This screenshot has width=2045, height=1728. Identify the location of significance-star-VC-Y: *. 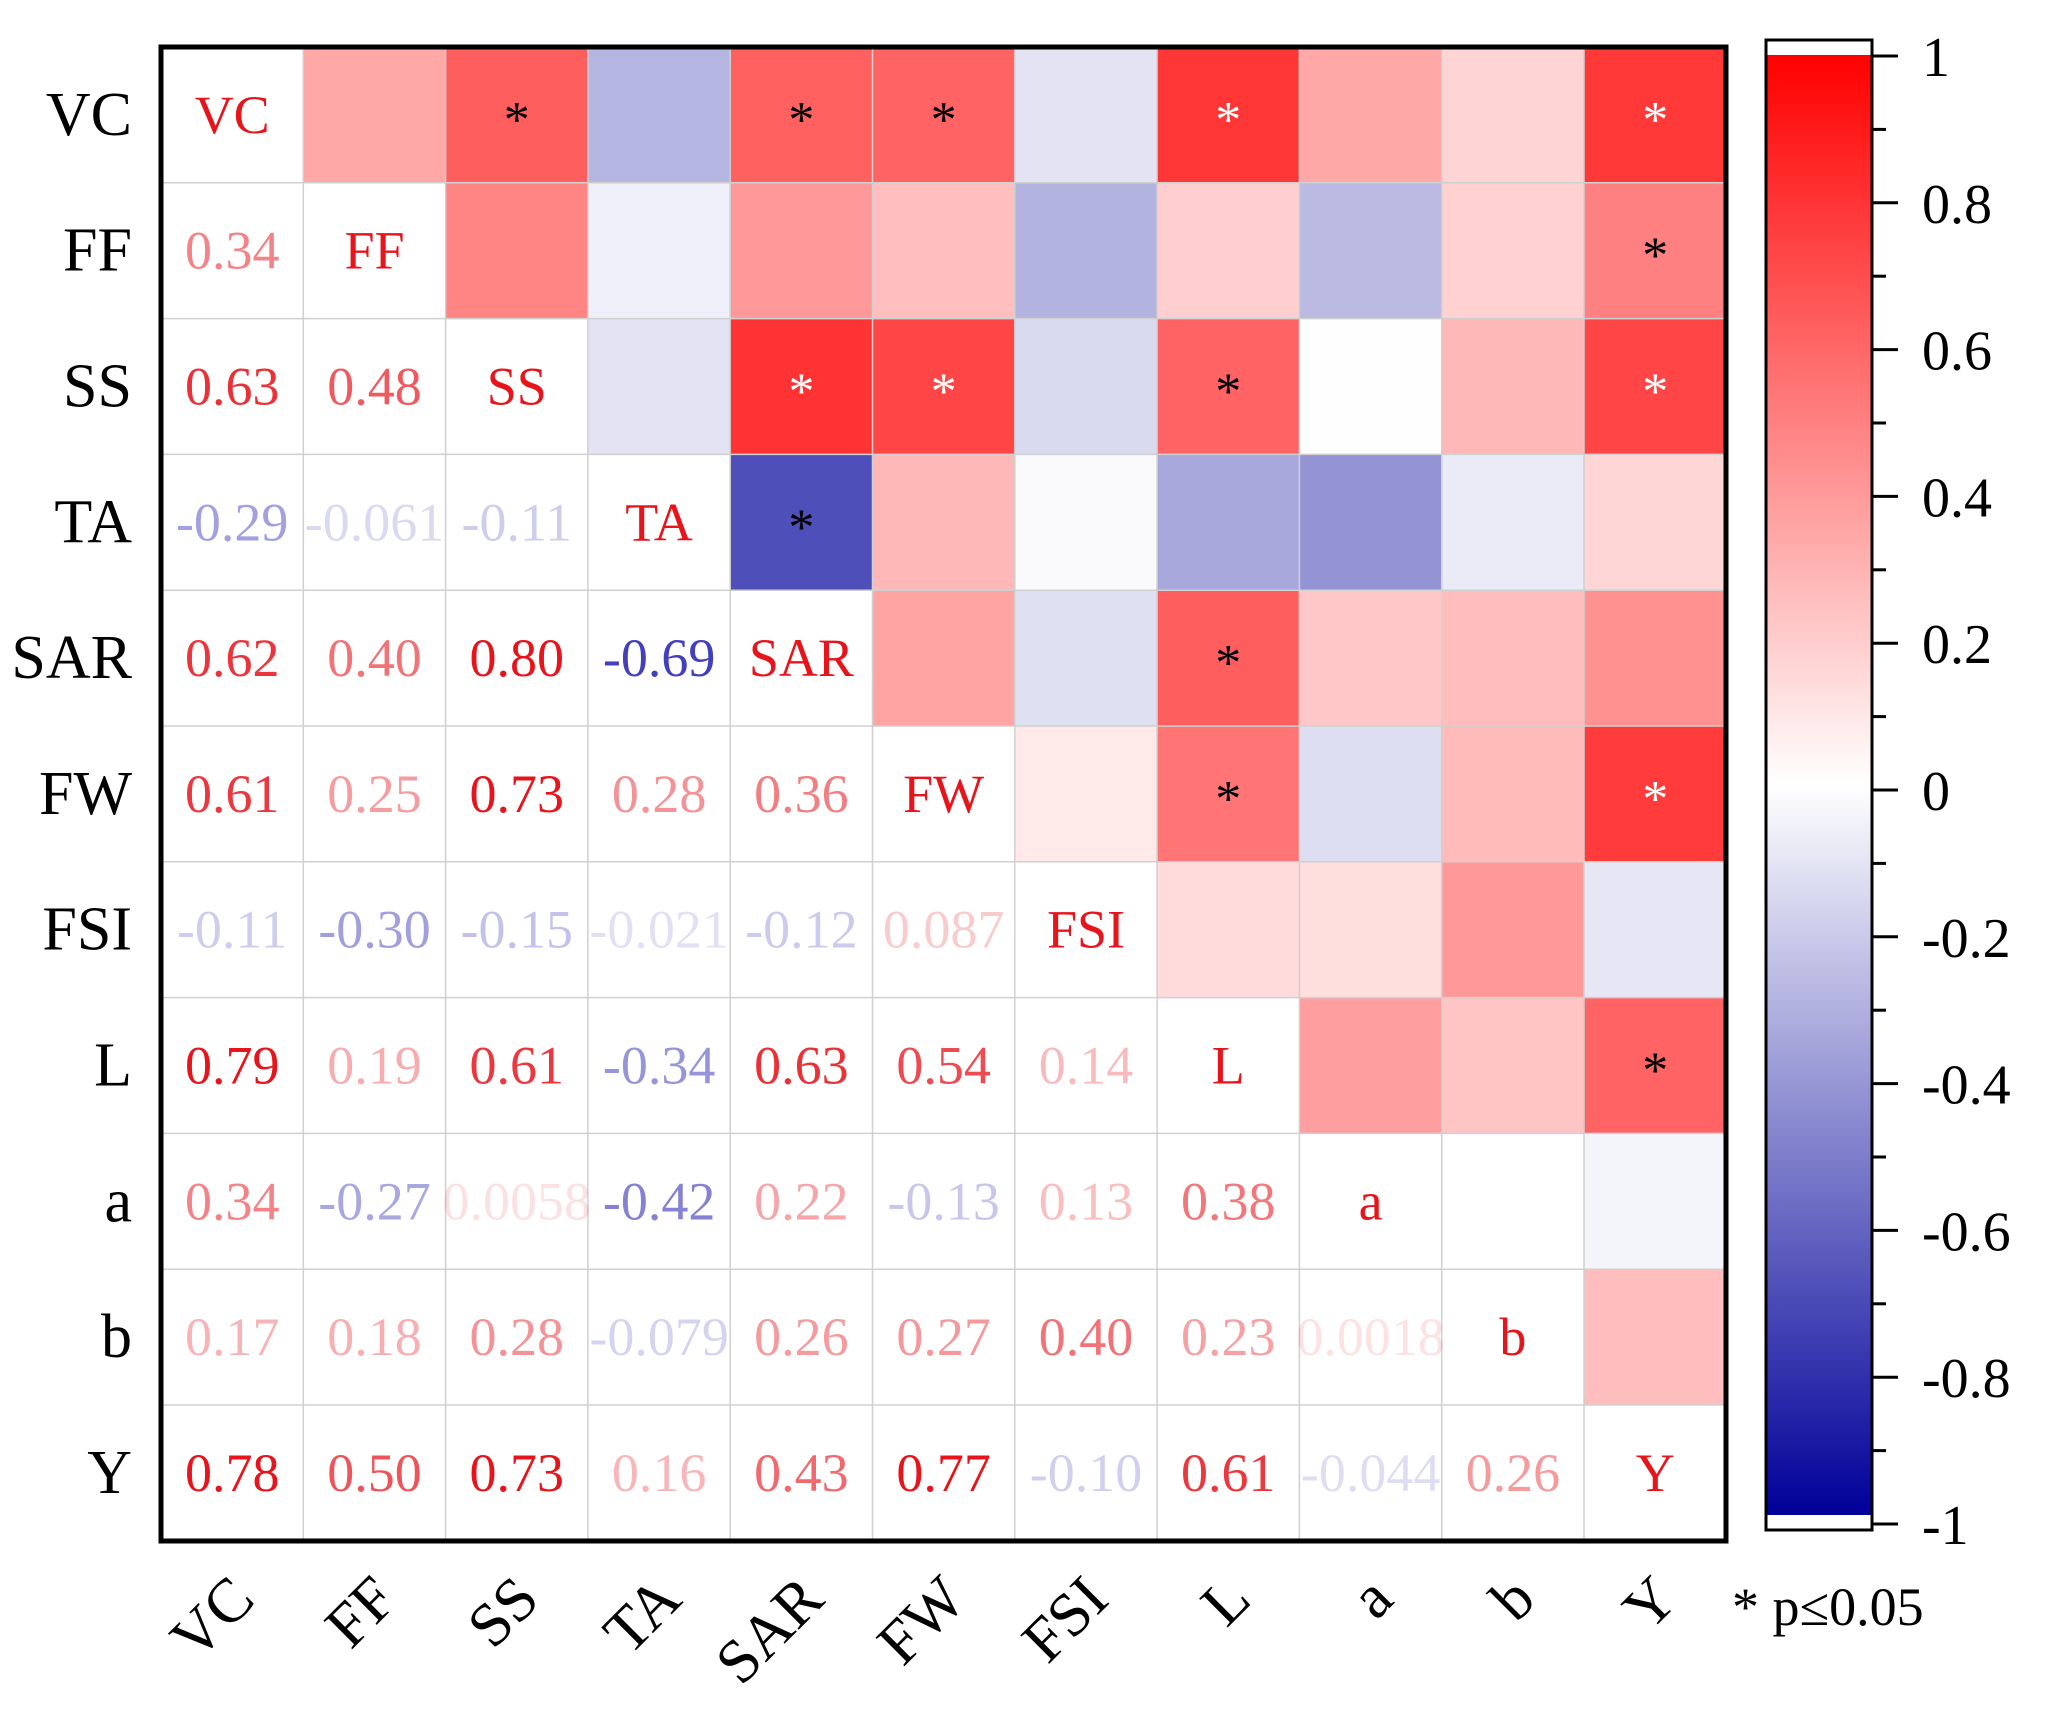
(1655, 120).